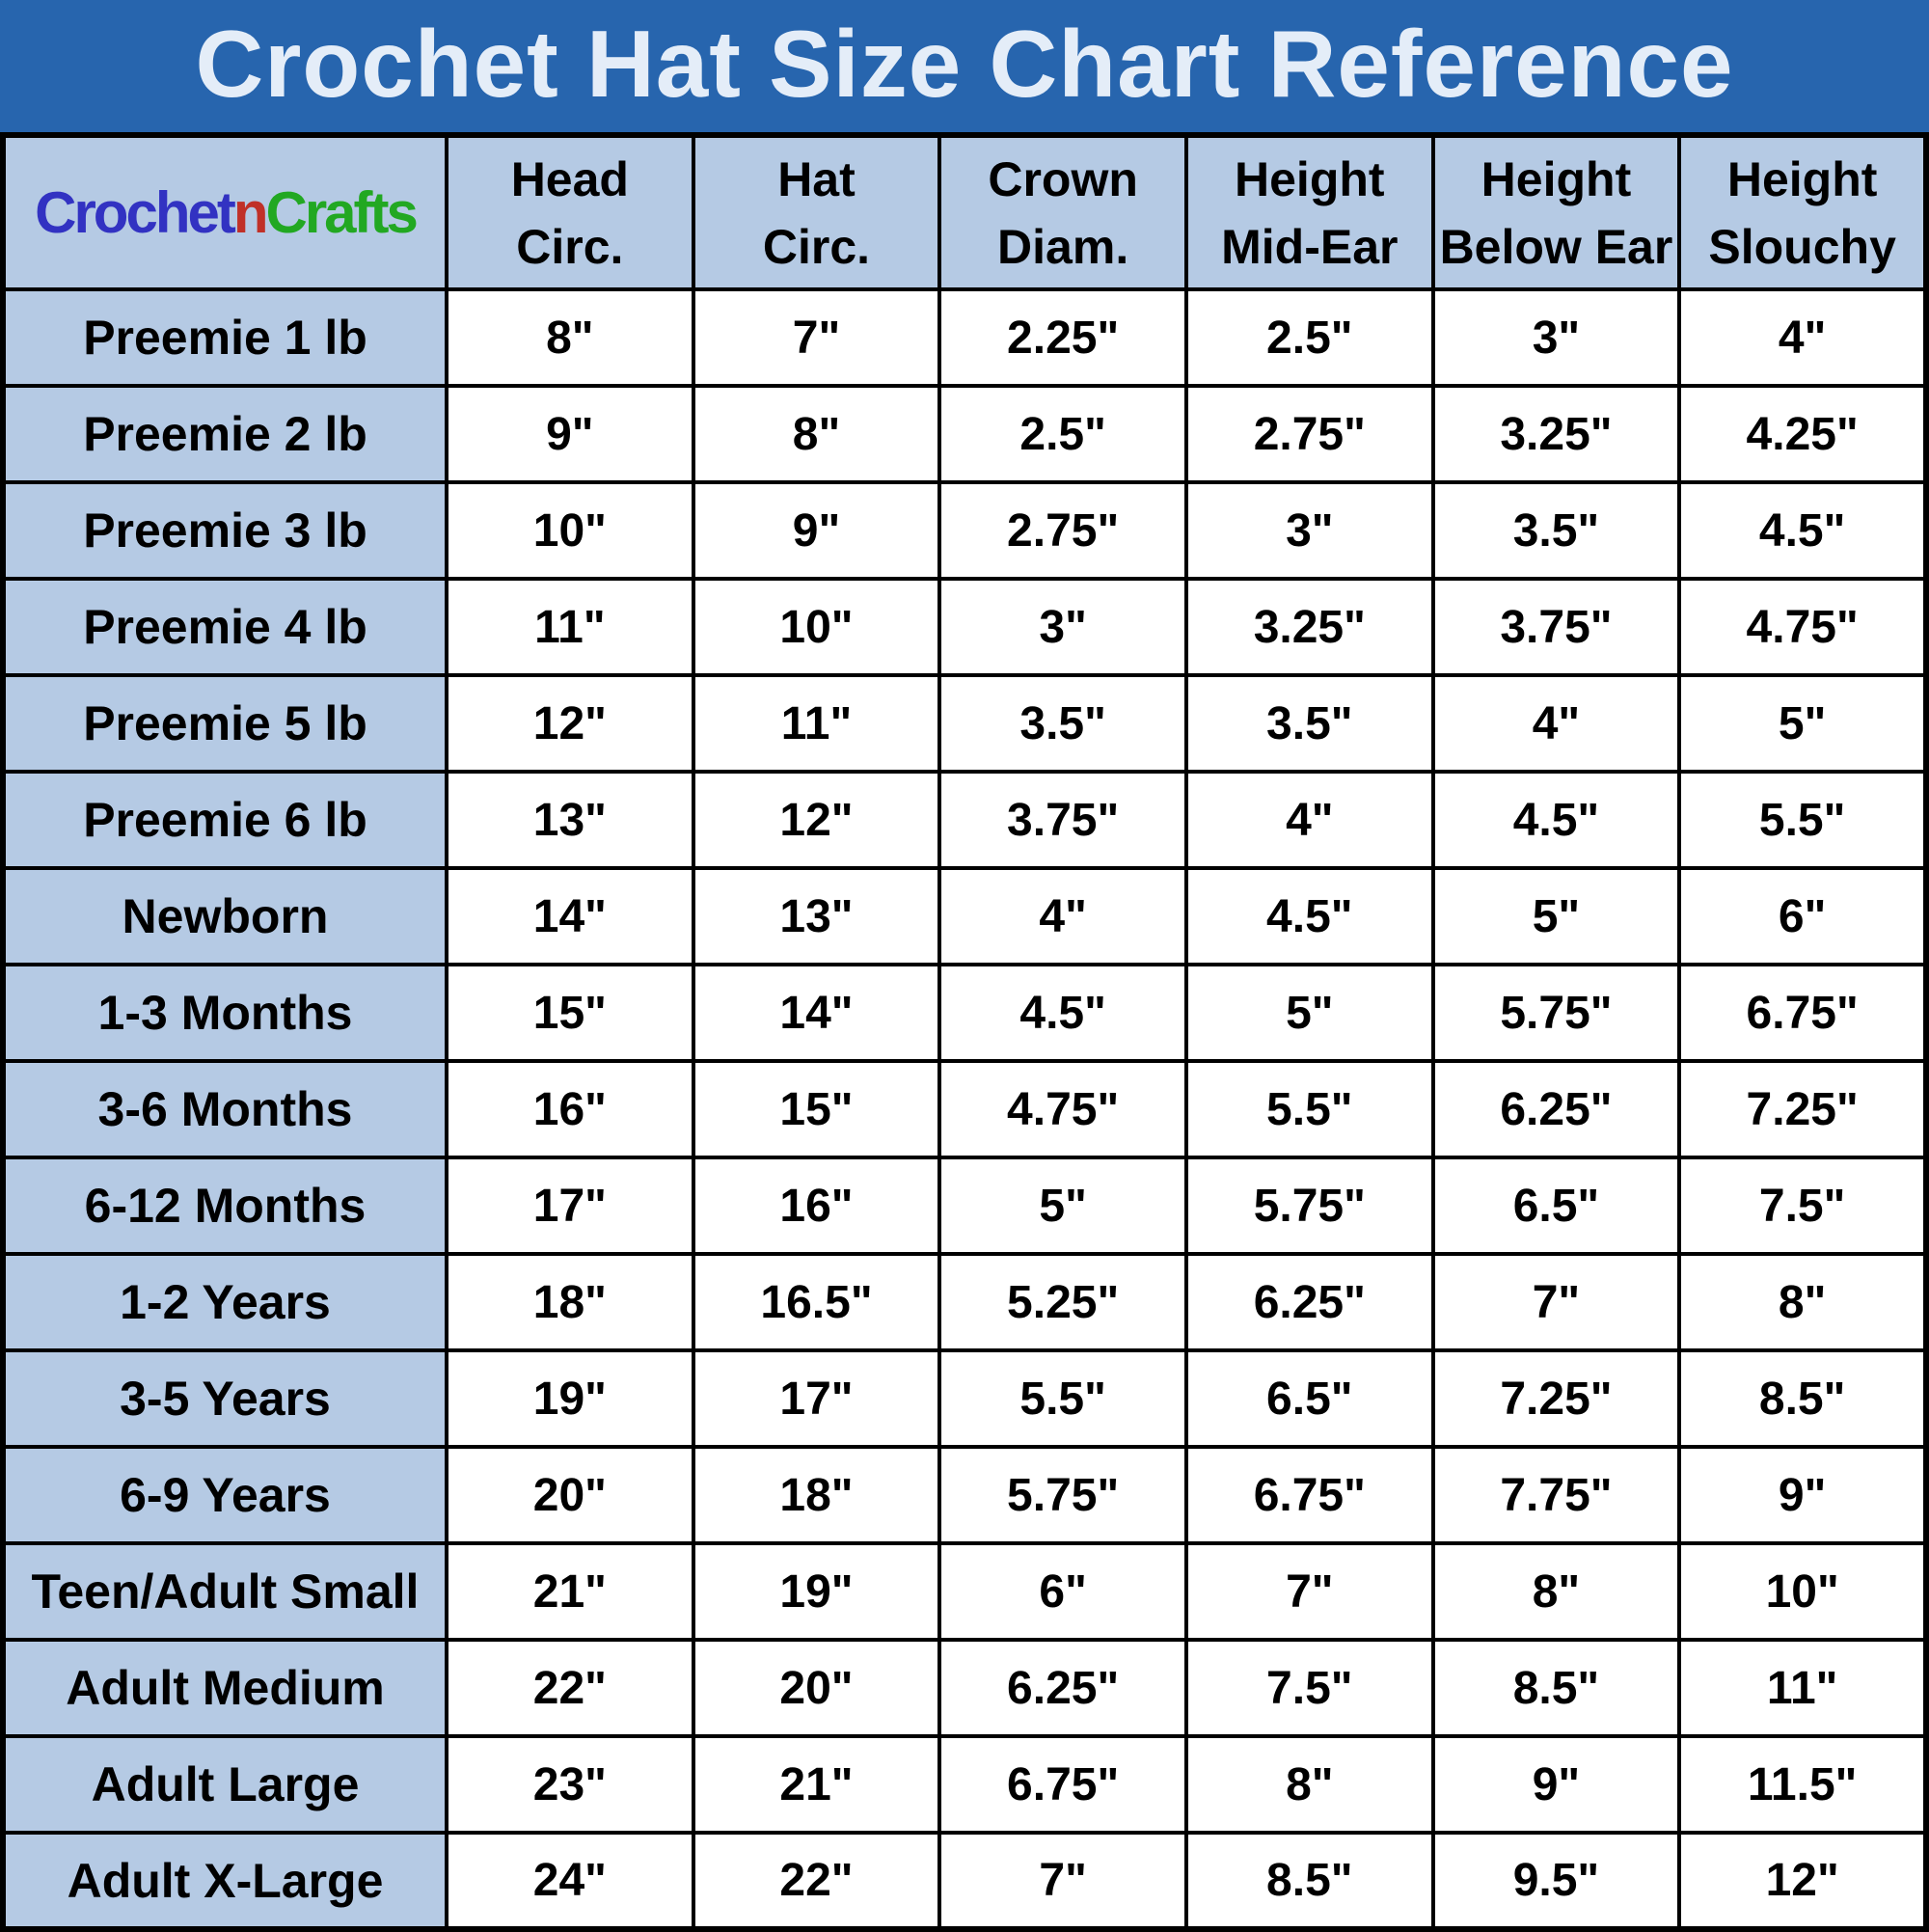  I want to click on size-value-cell: 21", so click(570, 1591).